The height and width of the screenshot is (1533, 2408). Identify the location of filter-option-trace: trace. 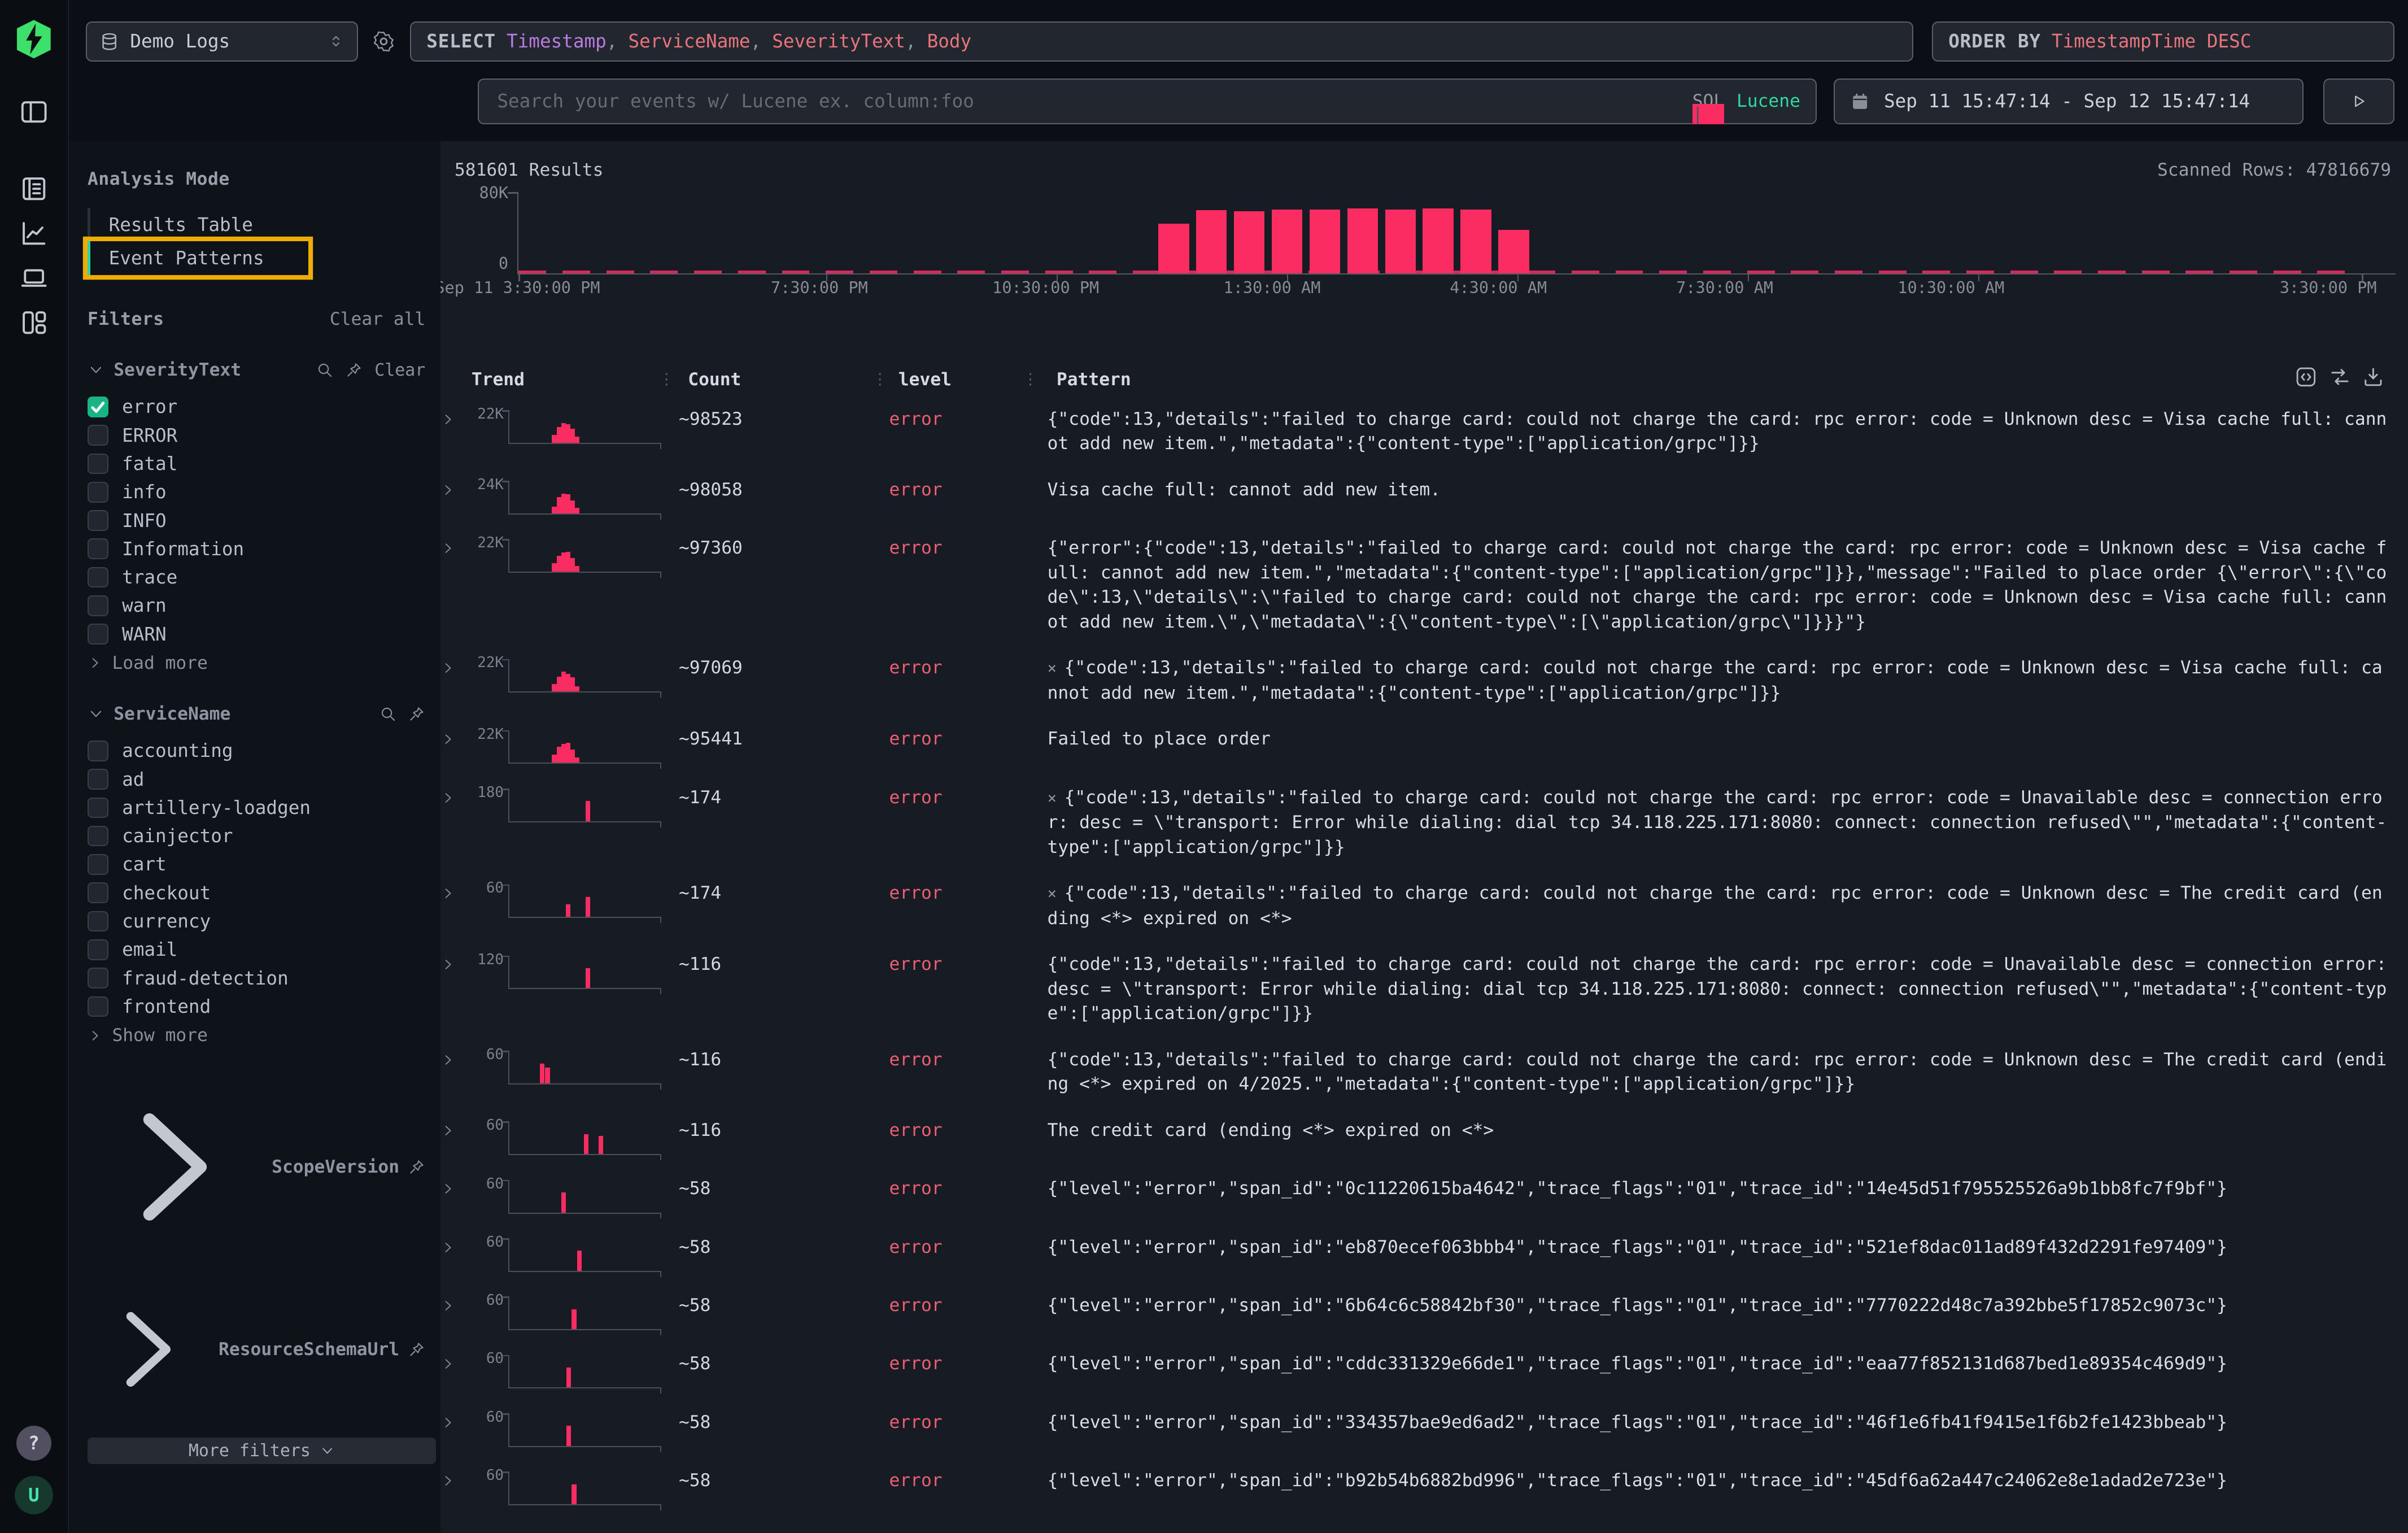
(256, 577).